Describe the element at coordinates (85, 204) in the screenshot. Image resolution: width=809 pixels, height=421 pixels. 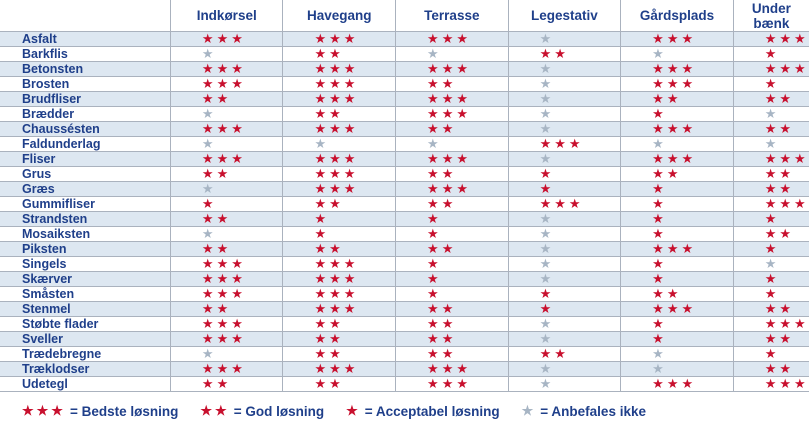
I see `material-name: Gummifliser` at that location.